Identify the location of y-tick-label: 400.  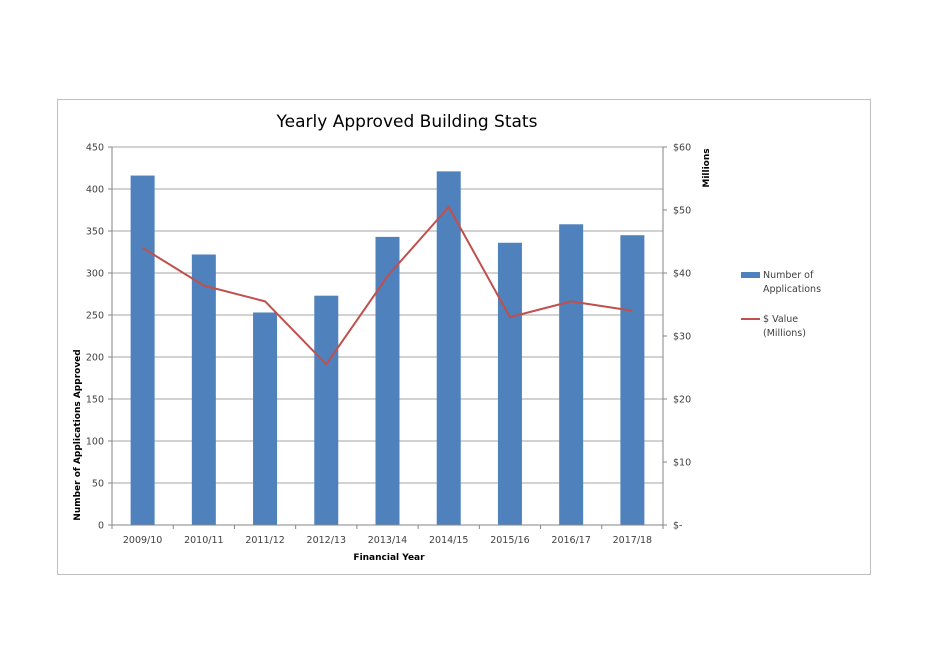
(95, 190).